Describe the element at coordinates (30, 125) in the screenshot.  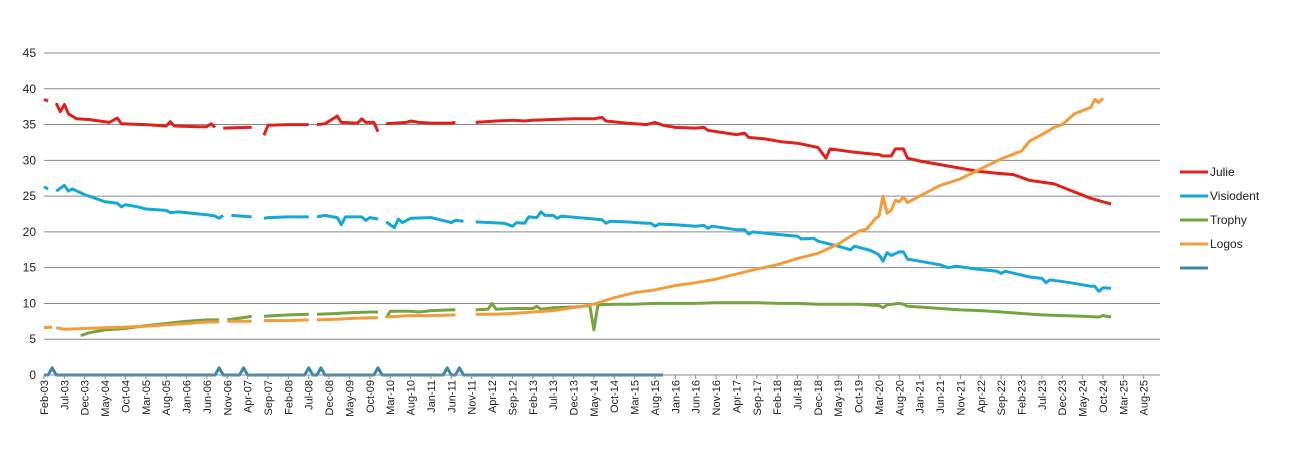
I see `y-tick-label: 35` at that location.